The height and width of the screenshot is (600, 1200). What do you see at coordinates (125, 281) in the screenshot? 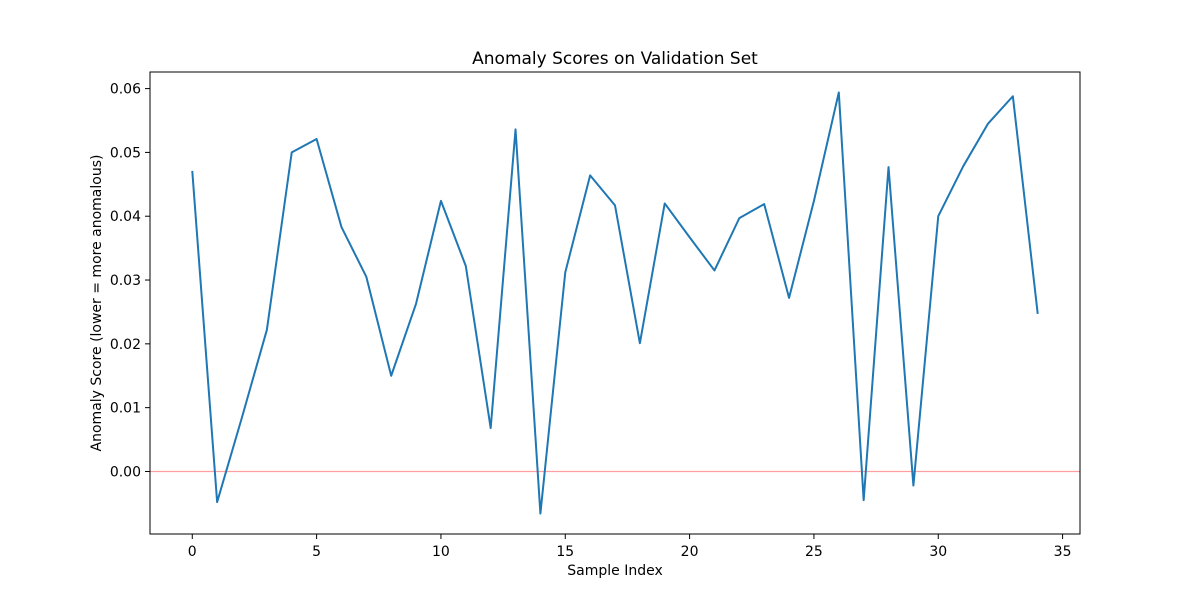
I see `y-tick-label: 0.03` at bounding box center [125, 281].